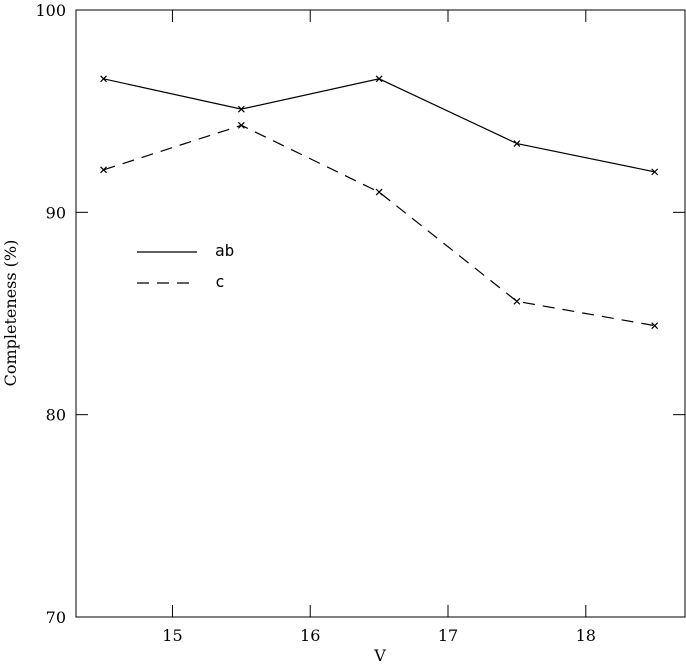 The height and width of the screenshot is (664, 686). What do you see at coordinates (379, 655) in the screenshot?
I see `x-axis-label: V` at bounding box center [379, 655].